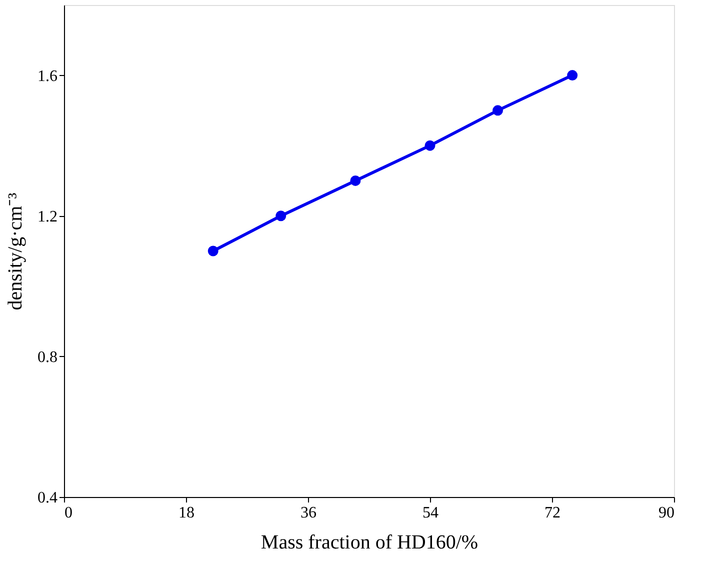 The image size is (702, 572). I want to click on x-tick-label: 54, so click(430, 513).